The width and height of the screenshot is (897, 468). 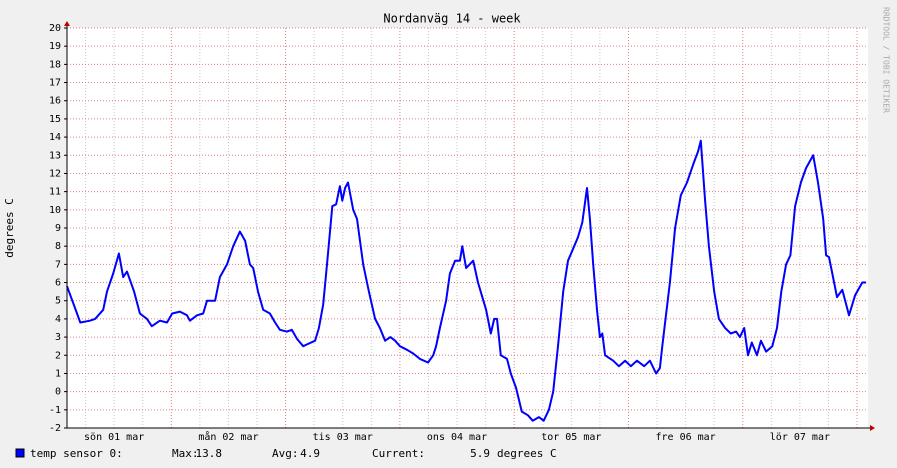 What do you see at coordinates (58, 392) in the screenshot?
I see `y-tick-label: 0` at bounding box center [58, 392].